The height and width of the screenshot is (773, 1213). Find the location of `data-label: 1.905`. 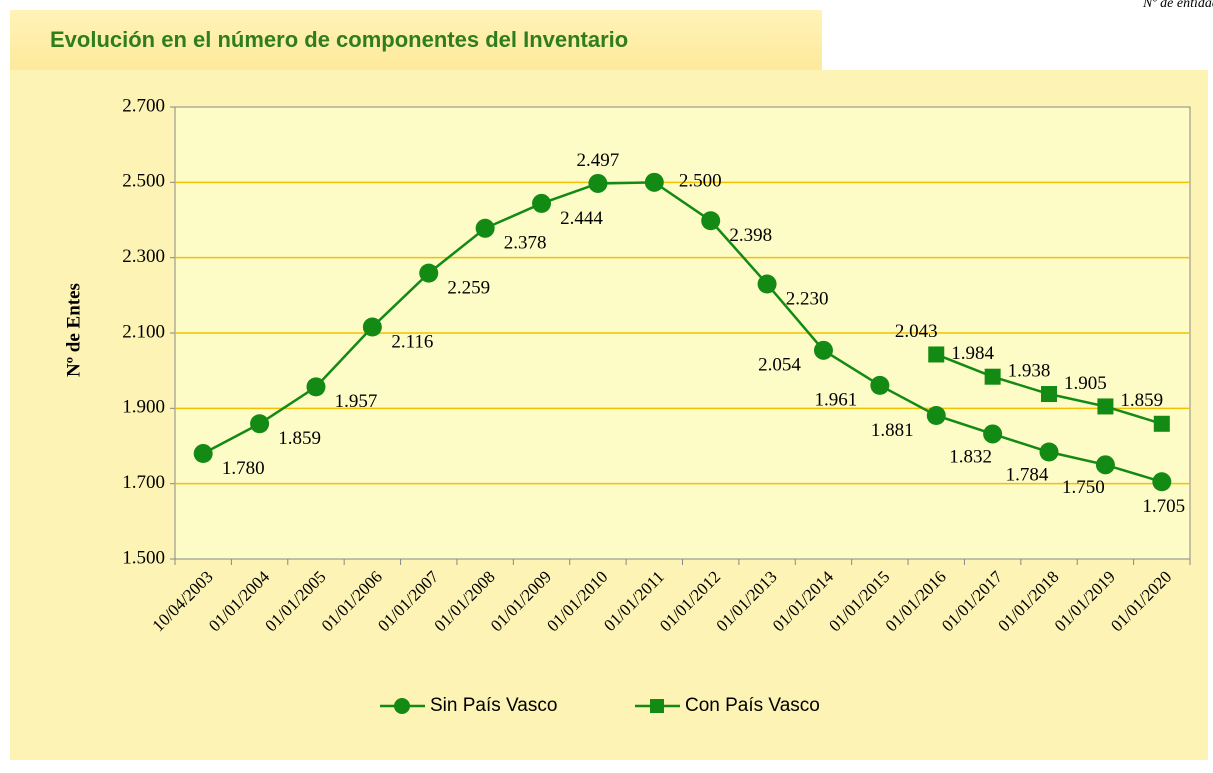

data-label: 1.905 is located at coordinates (1085, 383).